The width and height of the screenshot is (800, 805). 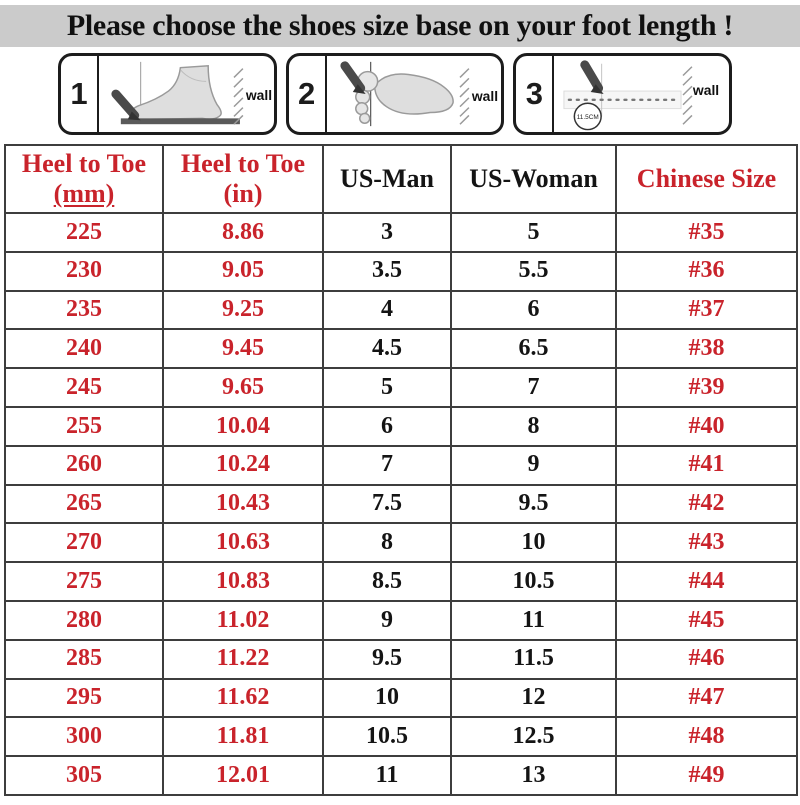 What do you see at coordinates (533, 659) in the screenshot?
I see `table-cell: 11.5` at bounding box center [533, 659].